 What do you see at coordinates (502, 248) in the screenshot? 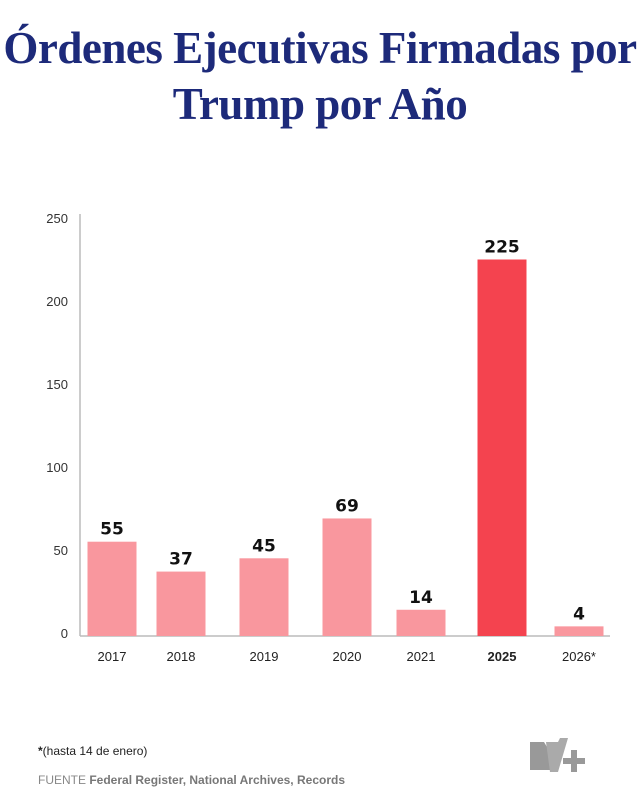
I see `data-label: 225` at bounding box center [502, 248].